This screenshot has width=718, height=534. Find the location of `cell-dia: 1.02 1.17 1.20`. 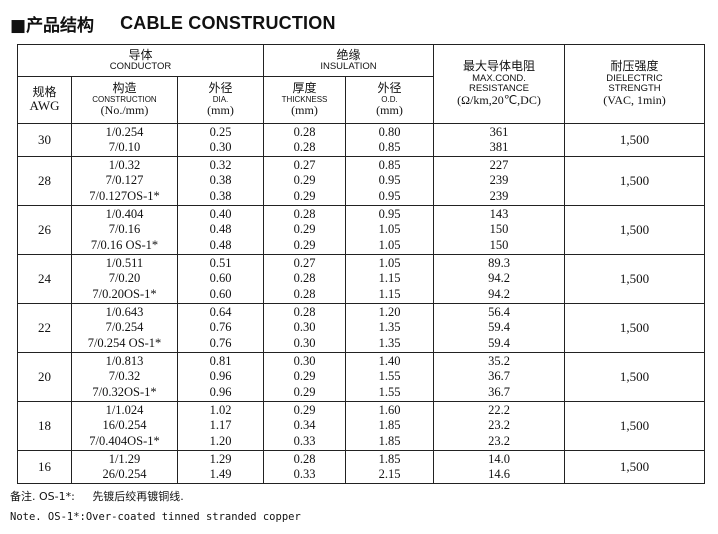

cell-dia: 1.02 1.17 1.20 is located at coordinates (220, 426).